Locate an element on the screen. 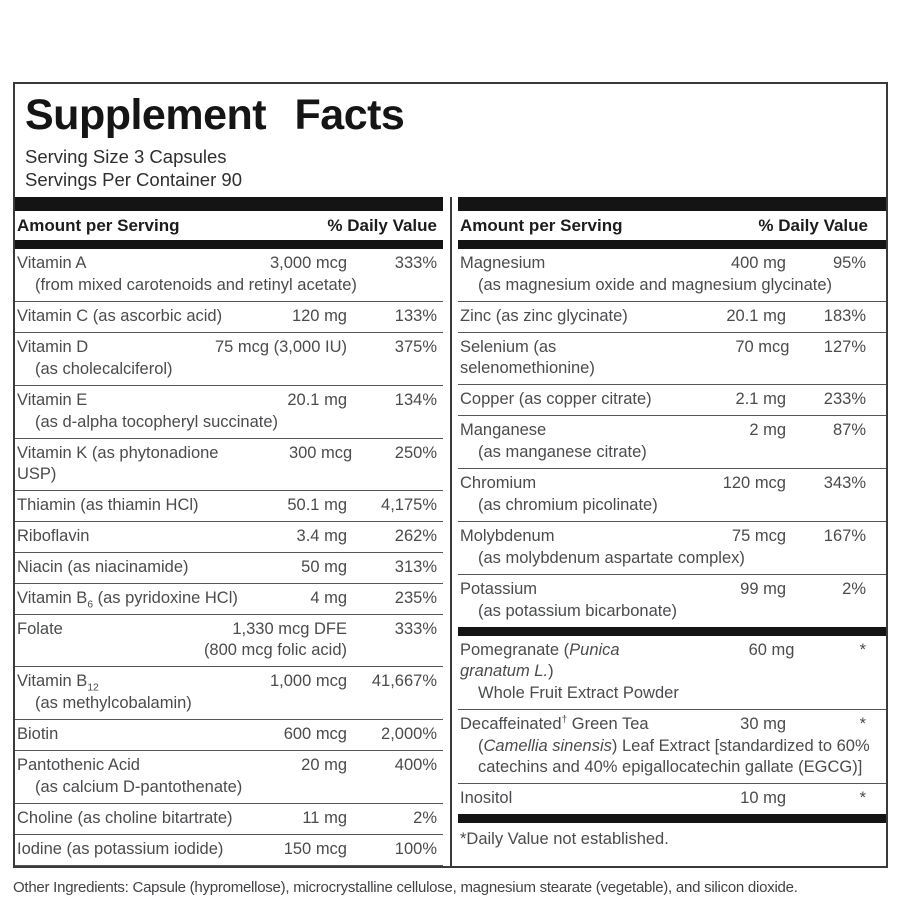  nutrient-name: Decaffeinated† Green Tea is located at coordinates (554, 724).